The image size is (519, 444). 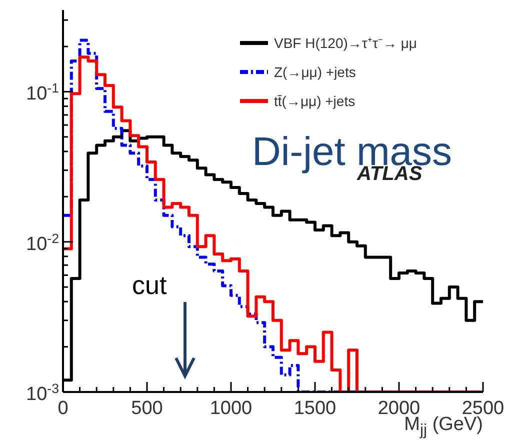 I want to click on legend-label: tt̄(→μμ) +jets, so click(x=315, y=100).